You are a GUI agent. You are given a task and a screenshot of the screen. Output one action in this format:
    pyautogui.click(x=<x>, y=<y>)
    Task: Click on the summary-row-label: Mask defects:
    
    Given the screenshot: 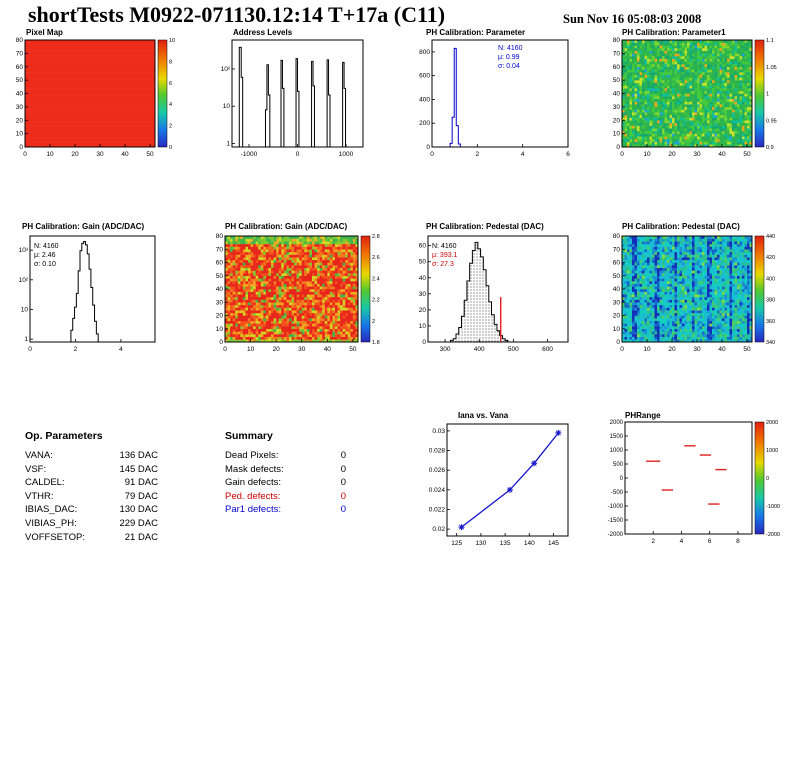 What is the action you would take?
    pyautogui.click(x=254, y=469)
    